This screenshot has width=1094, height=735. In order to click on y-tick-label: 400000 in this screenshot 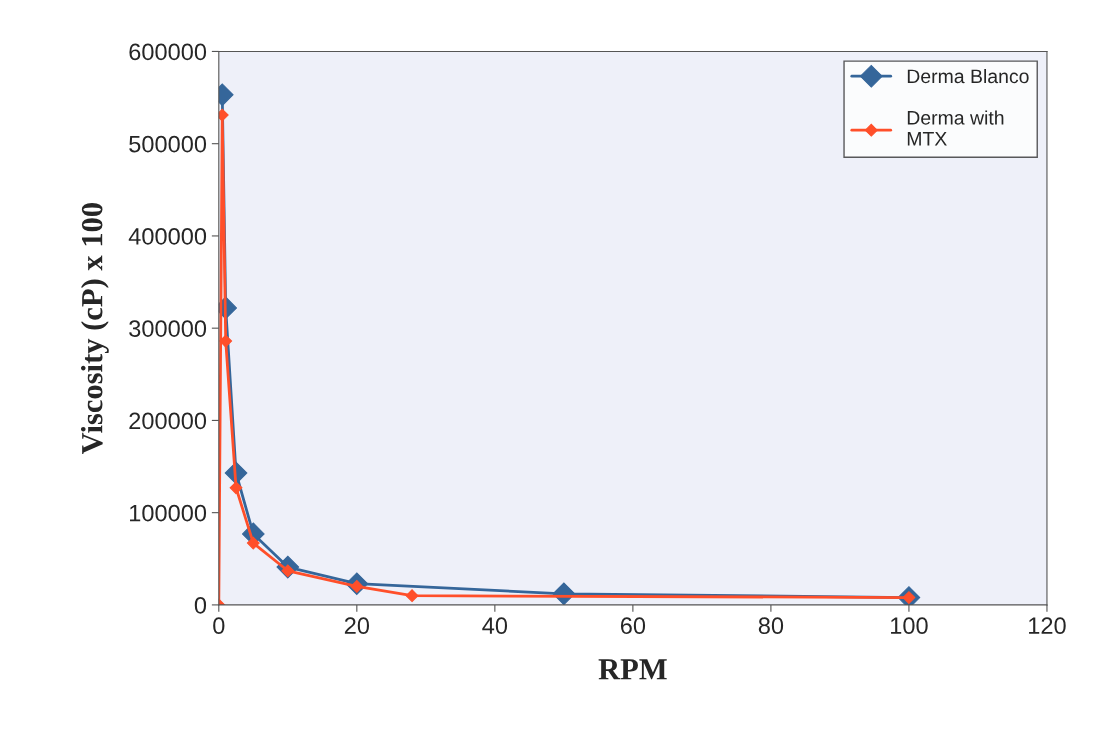, I will do `click(167, 236)`.